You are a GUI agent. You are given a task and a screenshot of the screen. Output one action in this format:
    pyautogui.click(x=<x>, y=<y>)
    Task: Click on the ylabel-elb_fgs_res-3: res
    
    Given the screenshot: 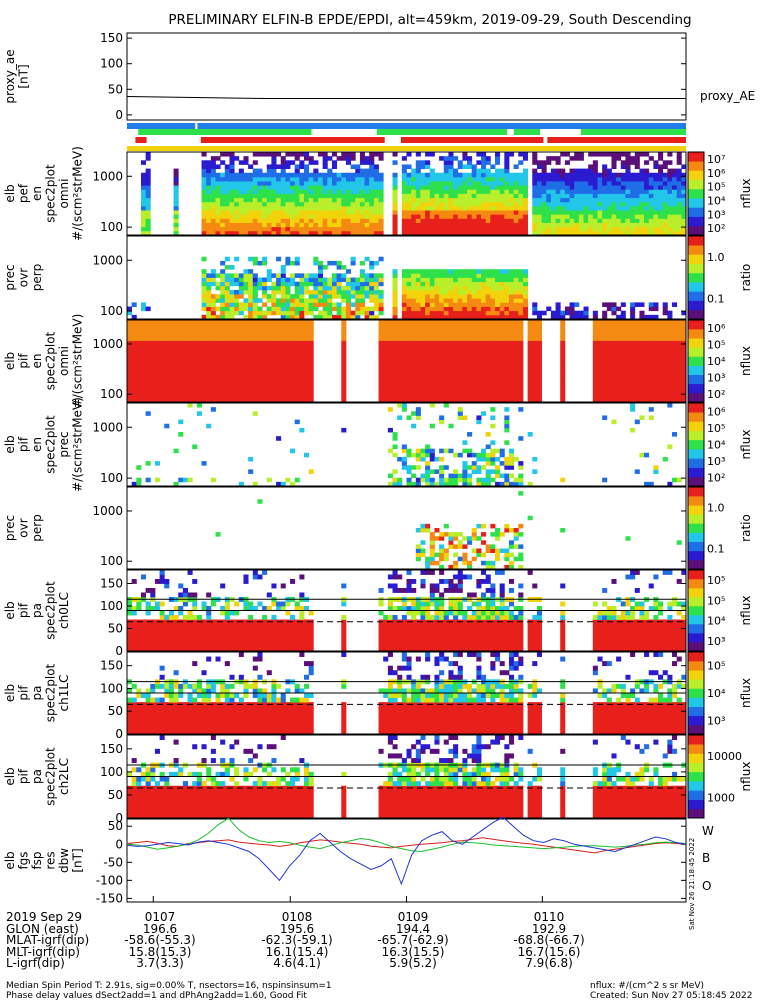 What is the action you would take?
    pyautogui.click(x=51, y=860)
    